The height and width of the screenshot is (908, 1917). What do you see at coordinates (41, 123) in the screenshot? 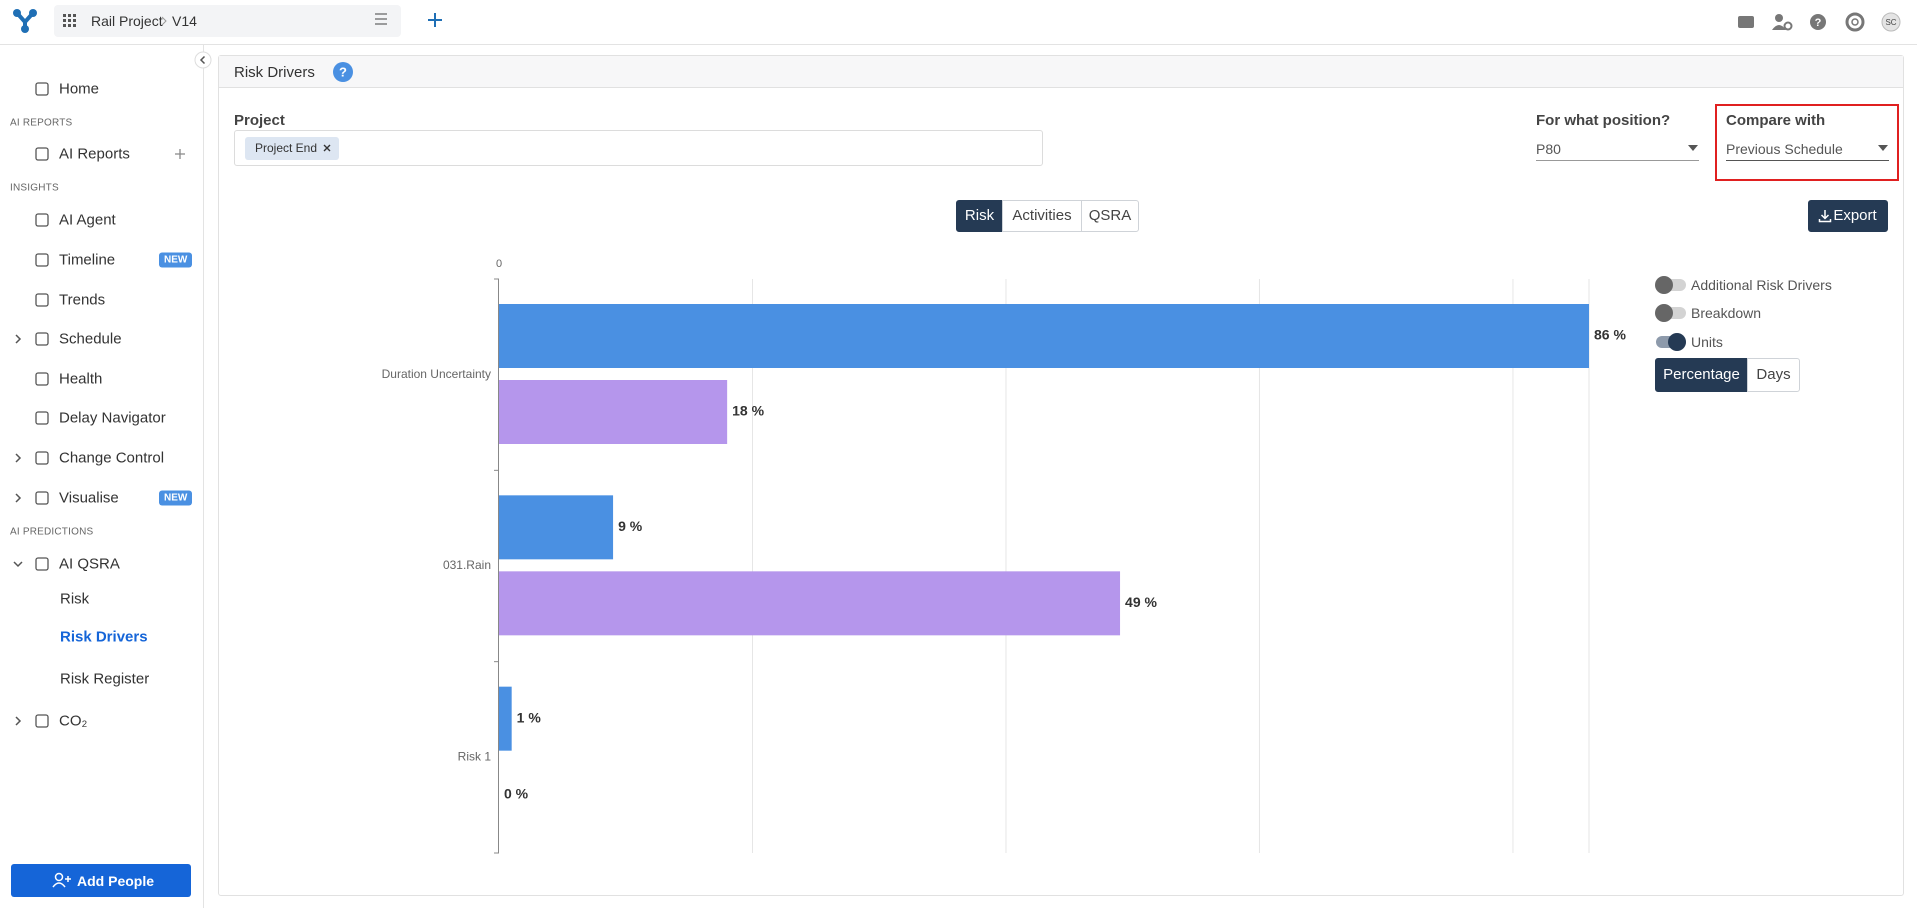
I see `section-label: AI REPORTS` at bounding box center [41, 123].